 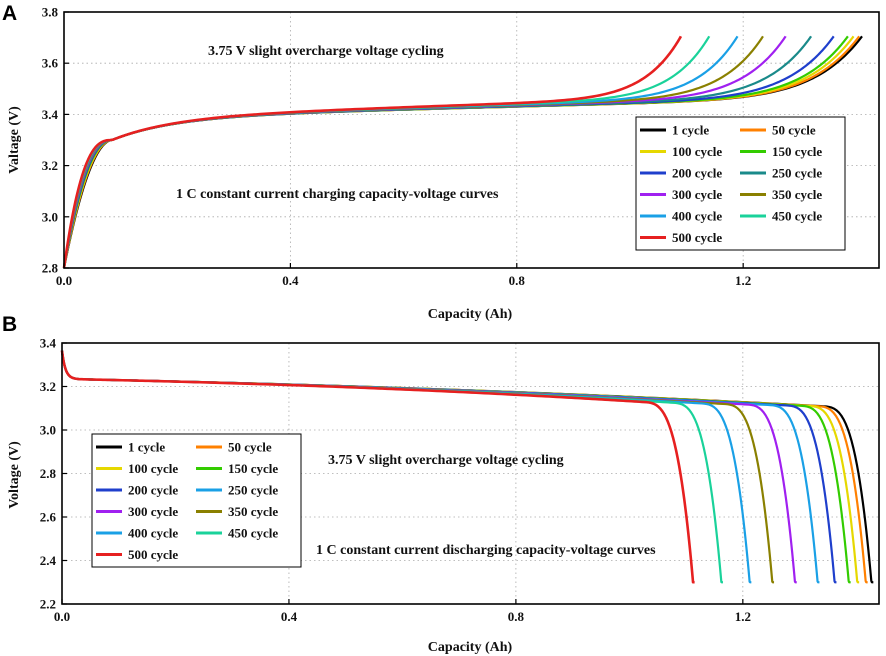 I want to click on panel-label-a: A, so click(x=9, y=13).